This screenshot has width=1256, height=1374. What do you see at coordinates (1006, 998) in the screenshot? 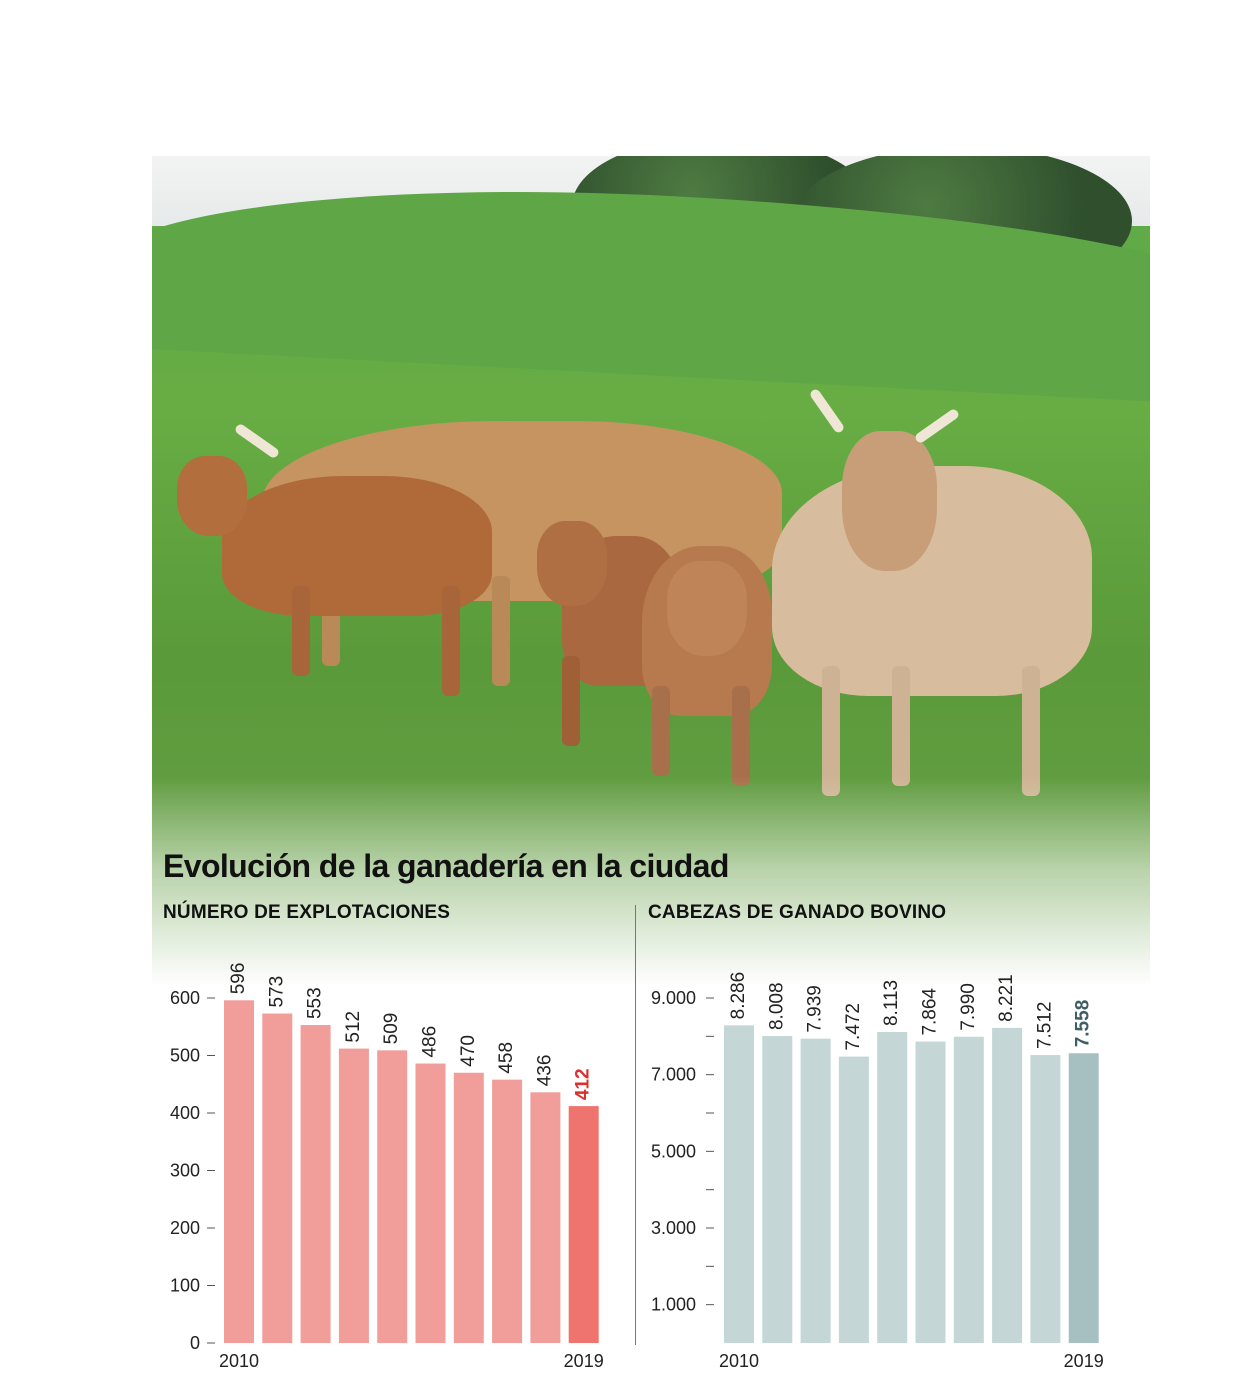
I see `bovino-value-label: 8.221` at bounding box center [1006, 998].